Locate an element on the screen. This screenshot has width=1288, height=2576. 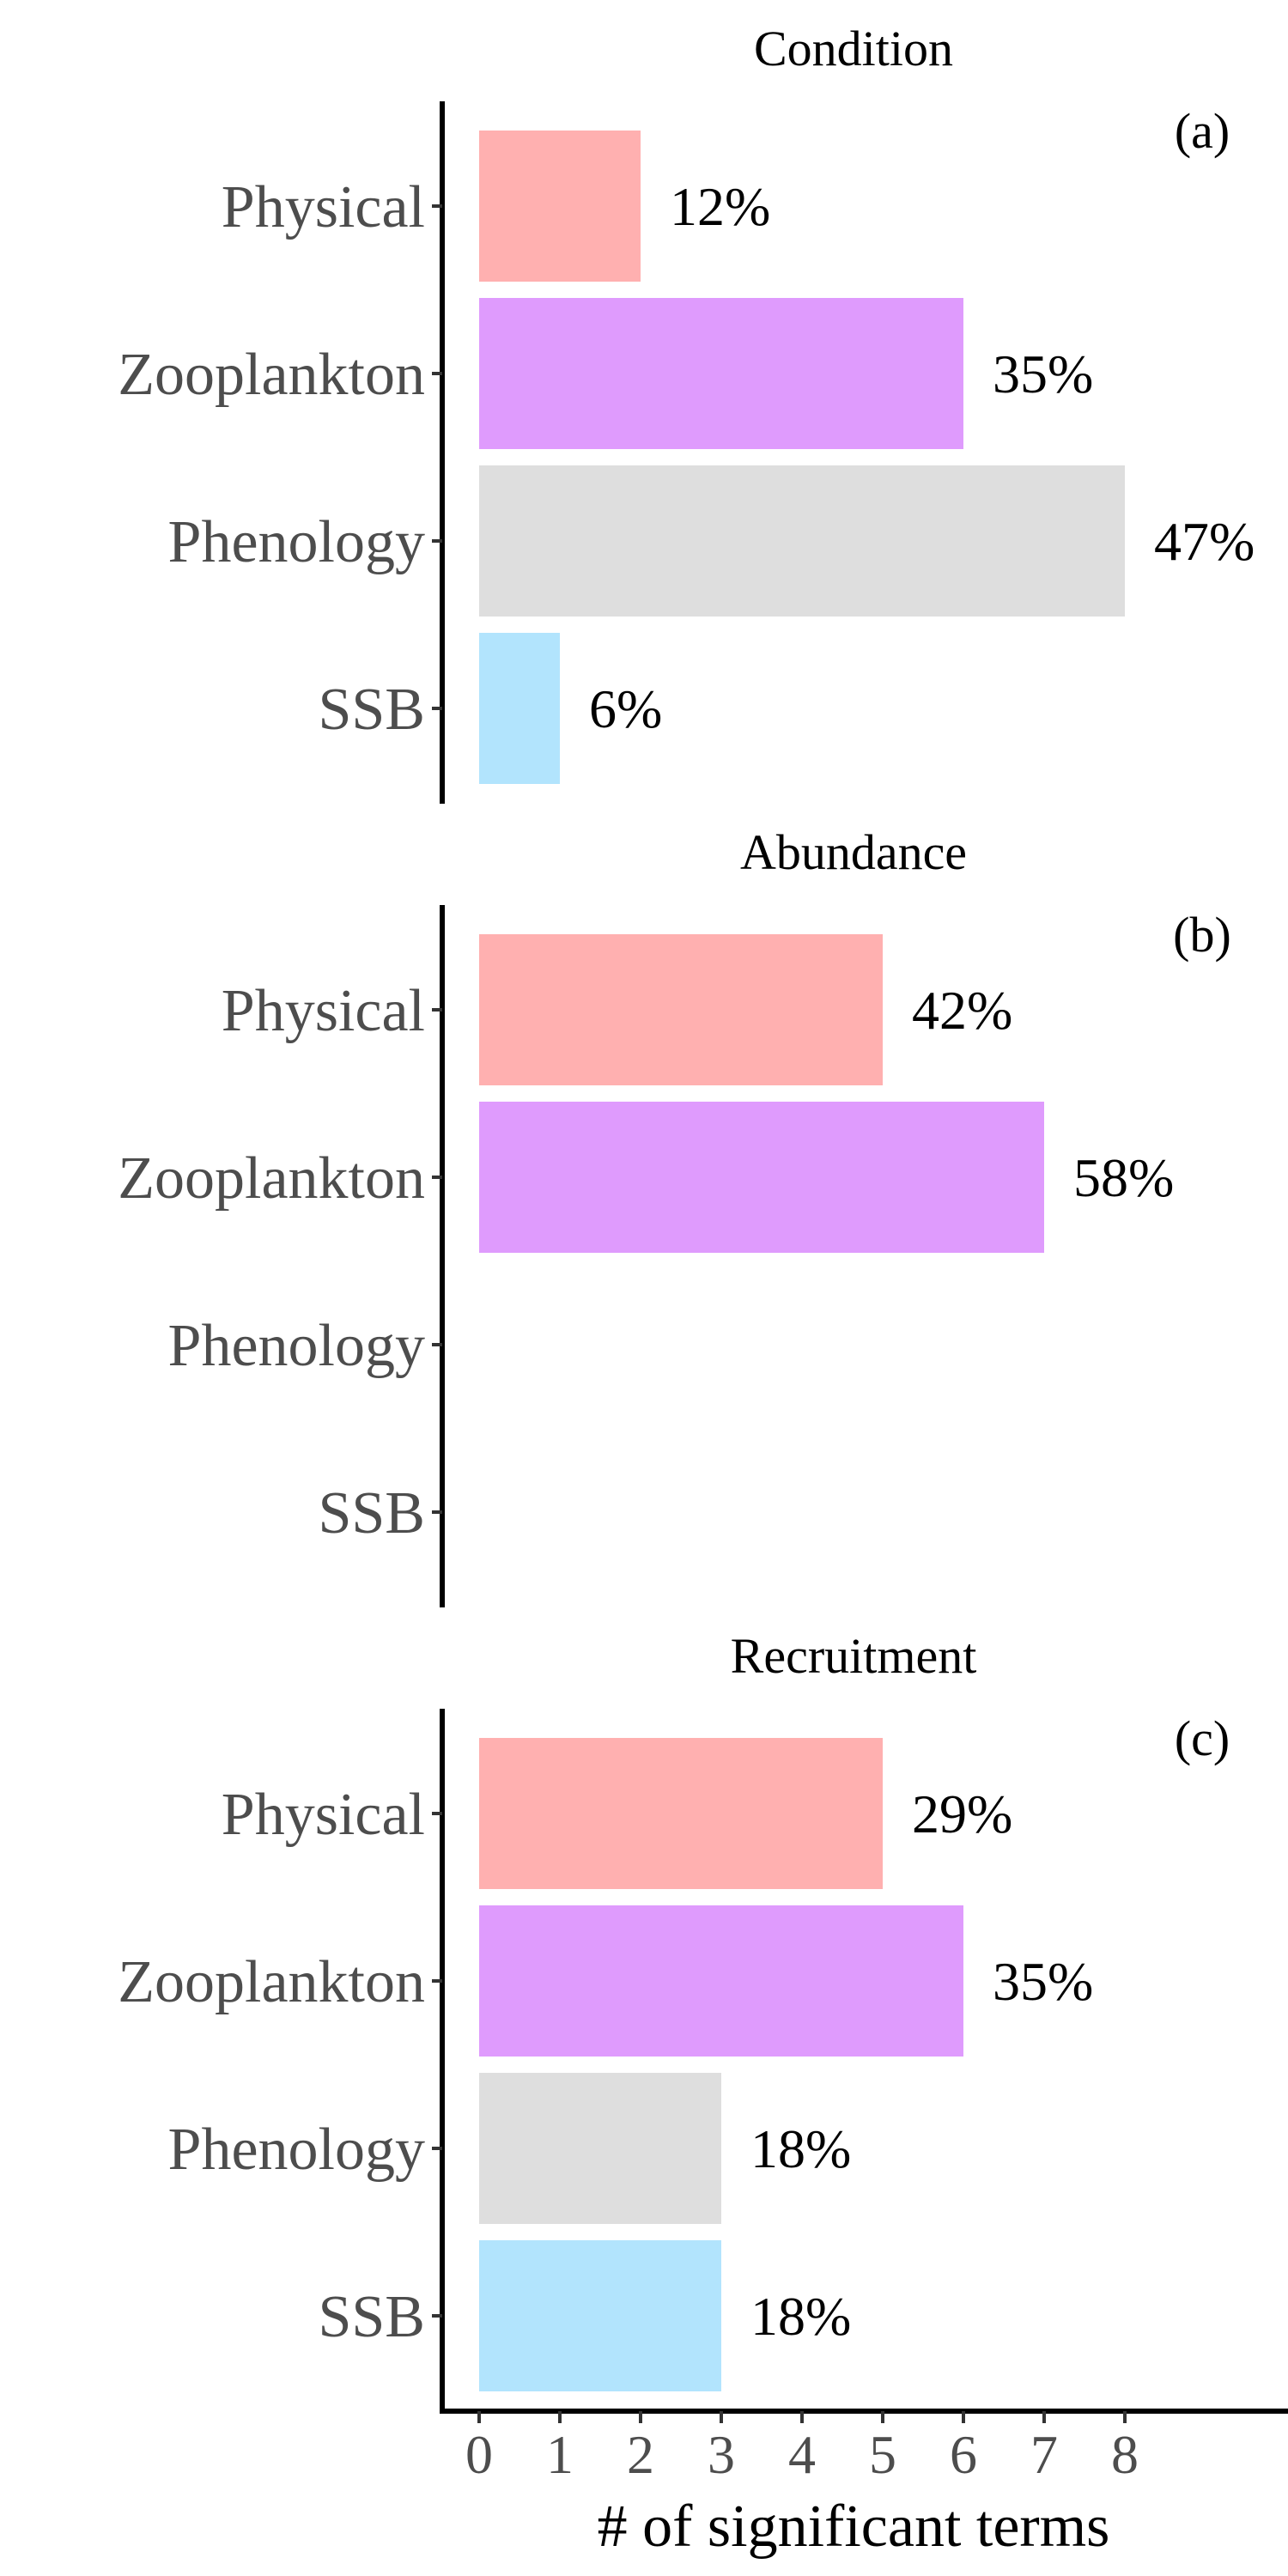
bar-value-label: 42% is located at coordinates (962, 1010).